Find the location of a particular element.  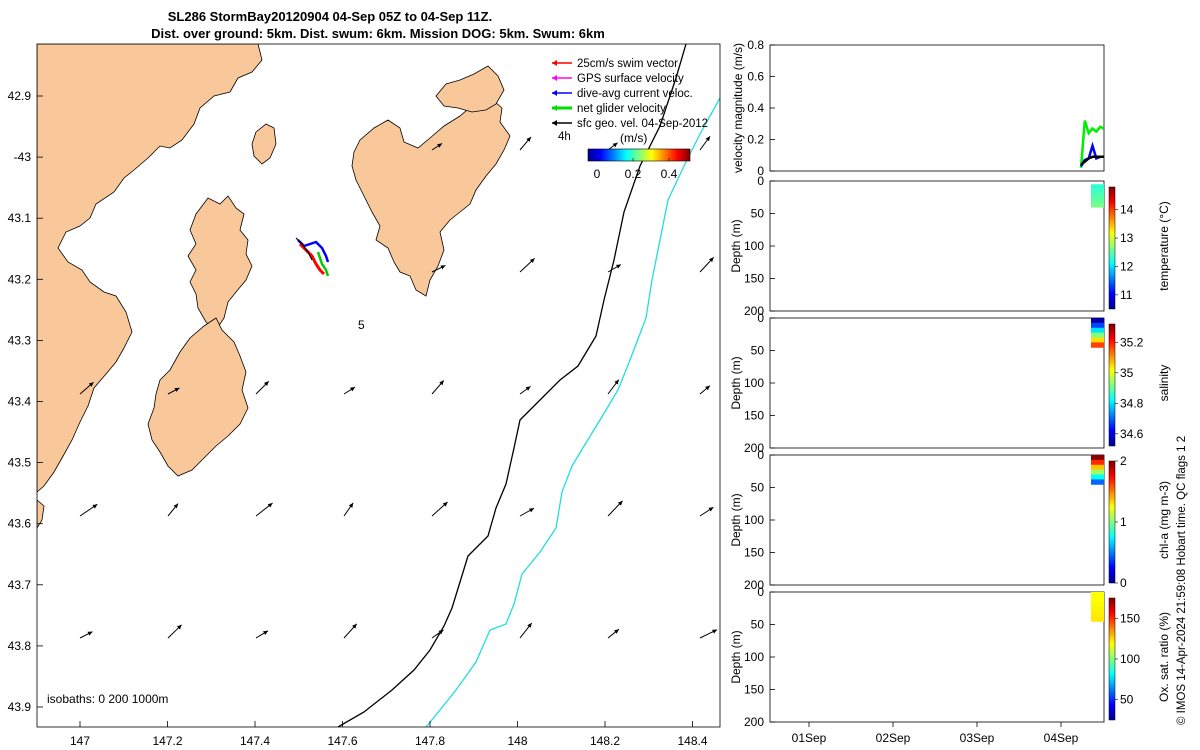

colorbar-tick-label: 34.6 is located at coordinates (1132, 434).